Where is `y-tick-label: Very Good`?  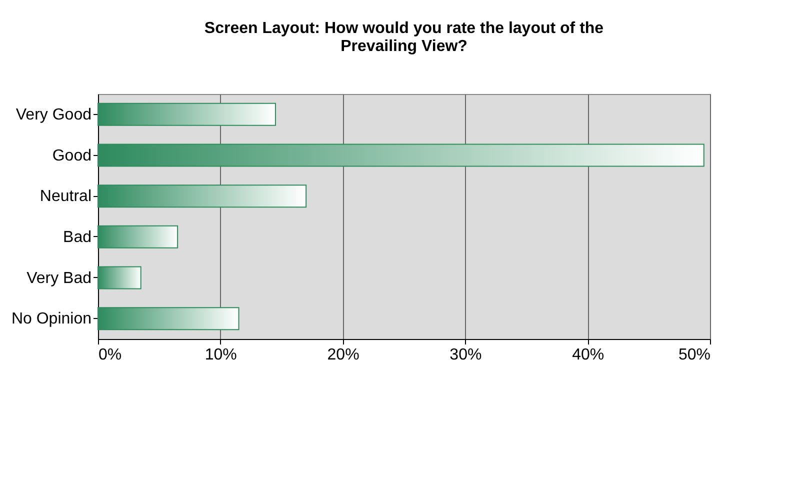
y-tick-label: Very Good is located at coordinates (54, 115).